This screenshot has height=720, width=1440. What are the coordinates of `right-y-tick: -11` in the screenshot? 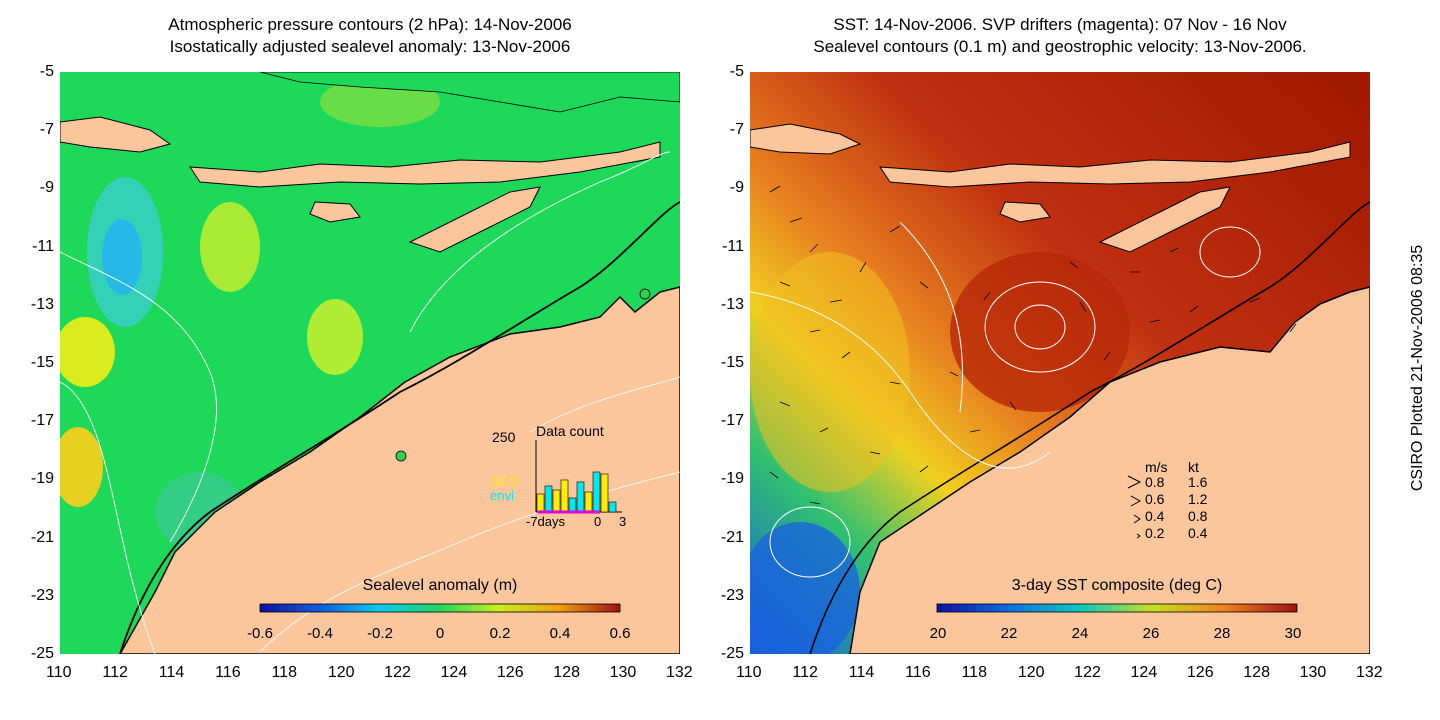 It's located at (733, 246).